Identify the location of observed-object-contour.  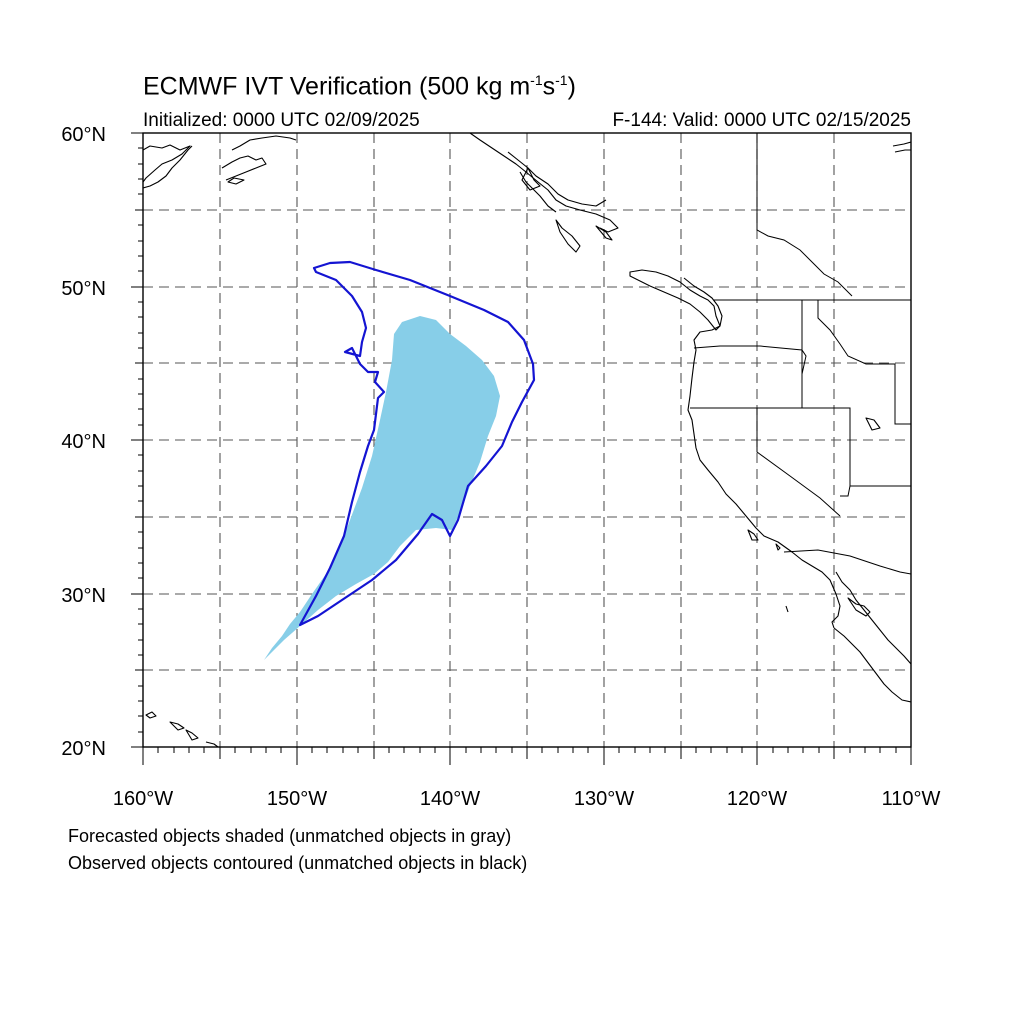
(417, 443).